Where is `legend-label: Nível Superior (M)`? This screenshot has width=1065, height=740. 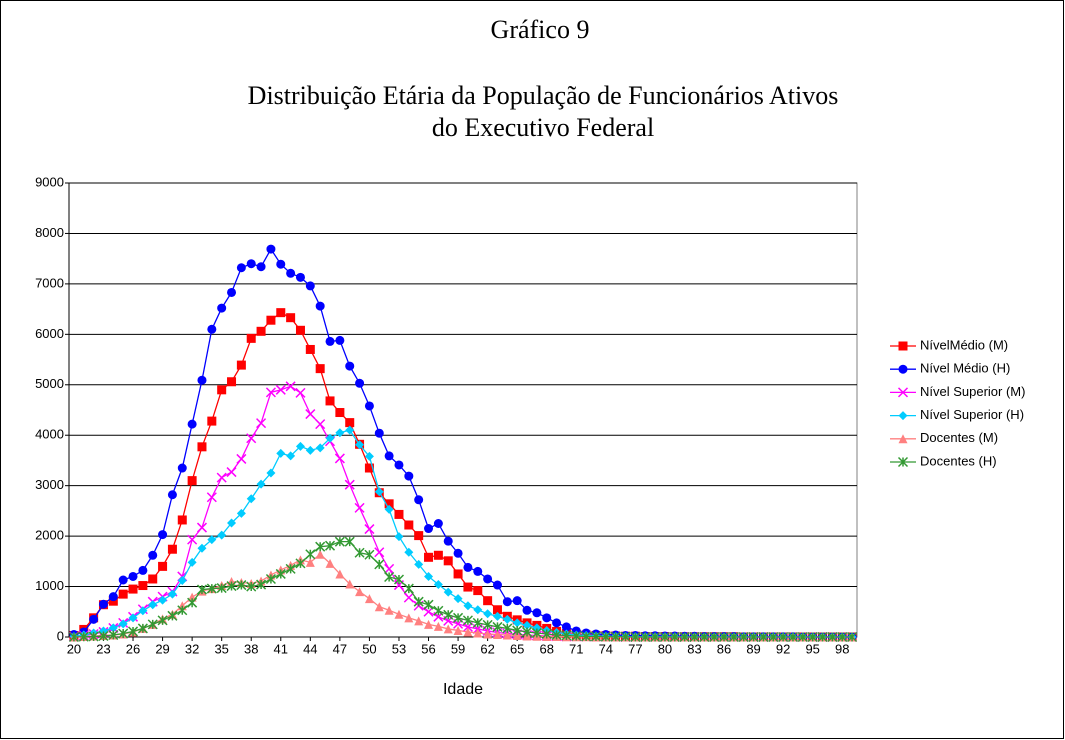
legend-label: Nível Superior (M) is located at coordinates (972, 391).